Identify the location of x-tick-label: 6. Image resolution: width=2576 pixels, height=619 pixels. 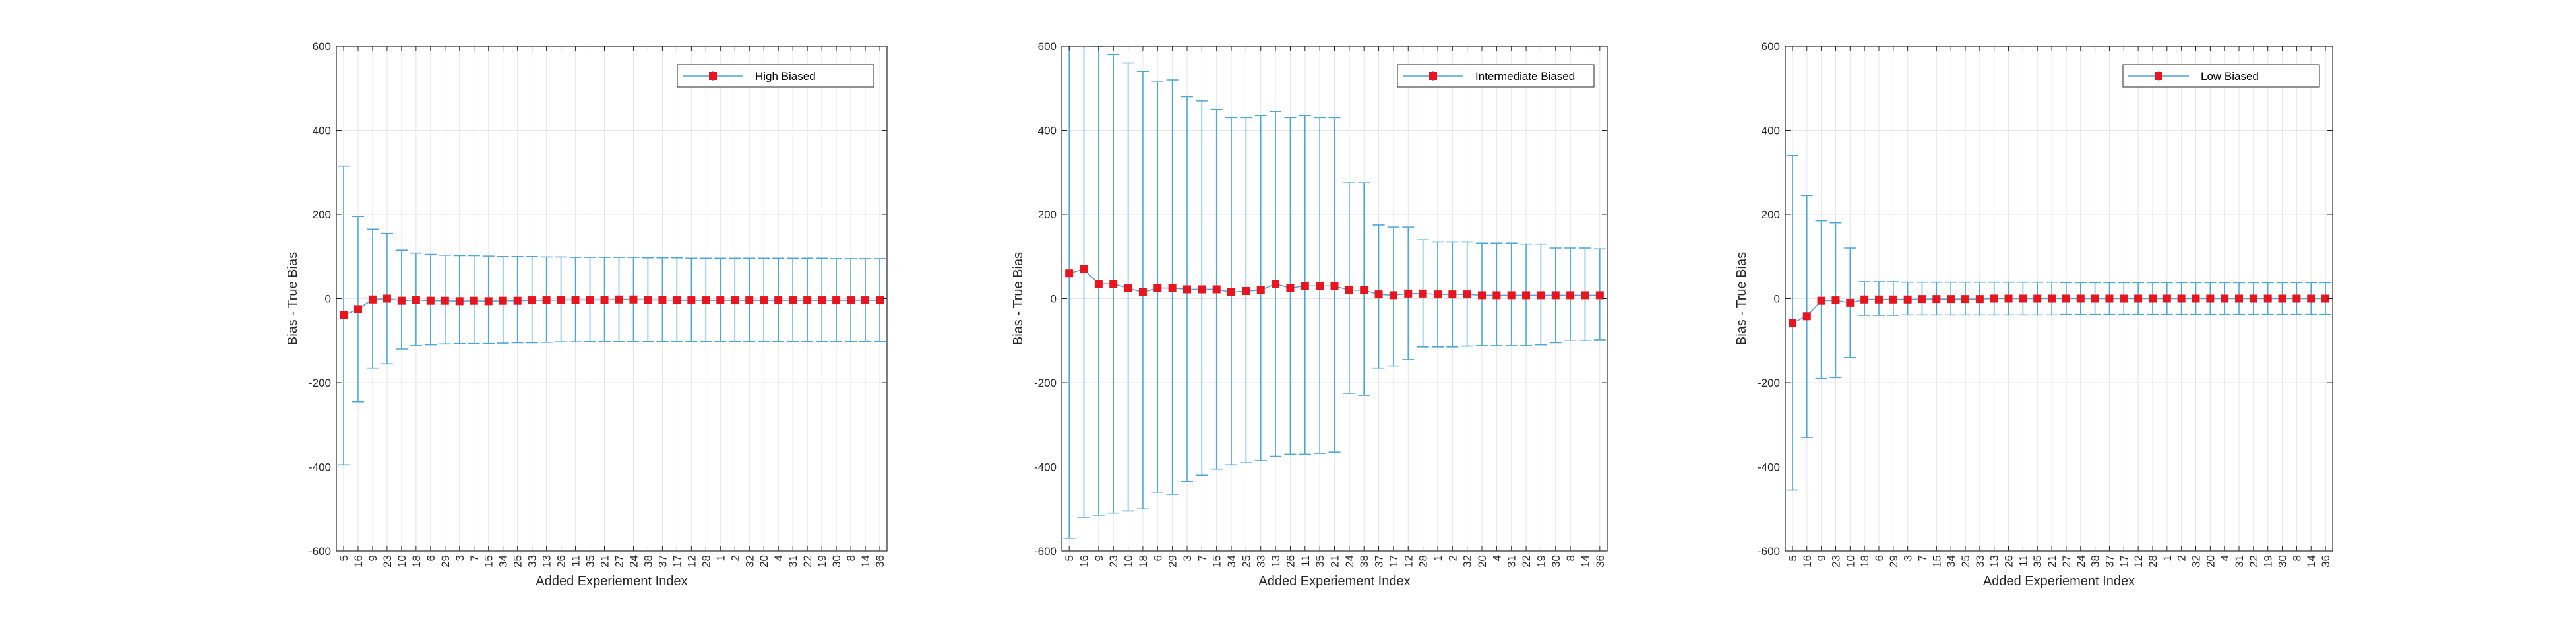
(1157, 558).